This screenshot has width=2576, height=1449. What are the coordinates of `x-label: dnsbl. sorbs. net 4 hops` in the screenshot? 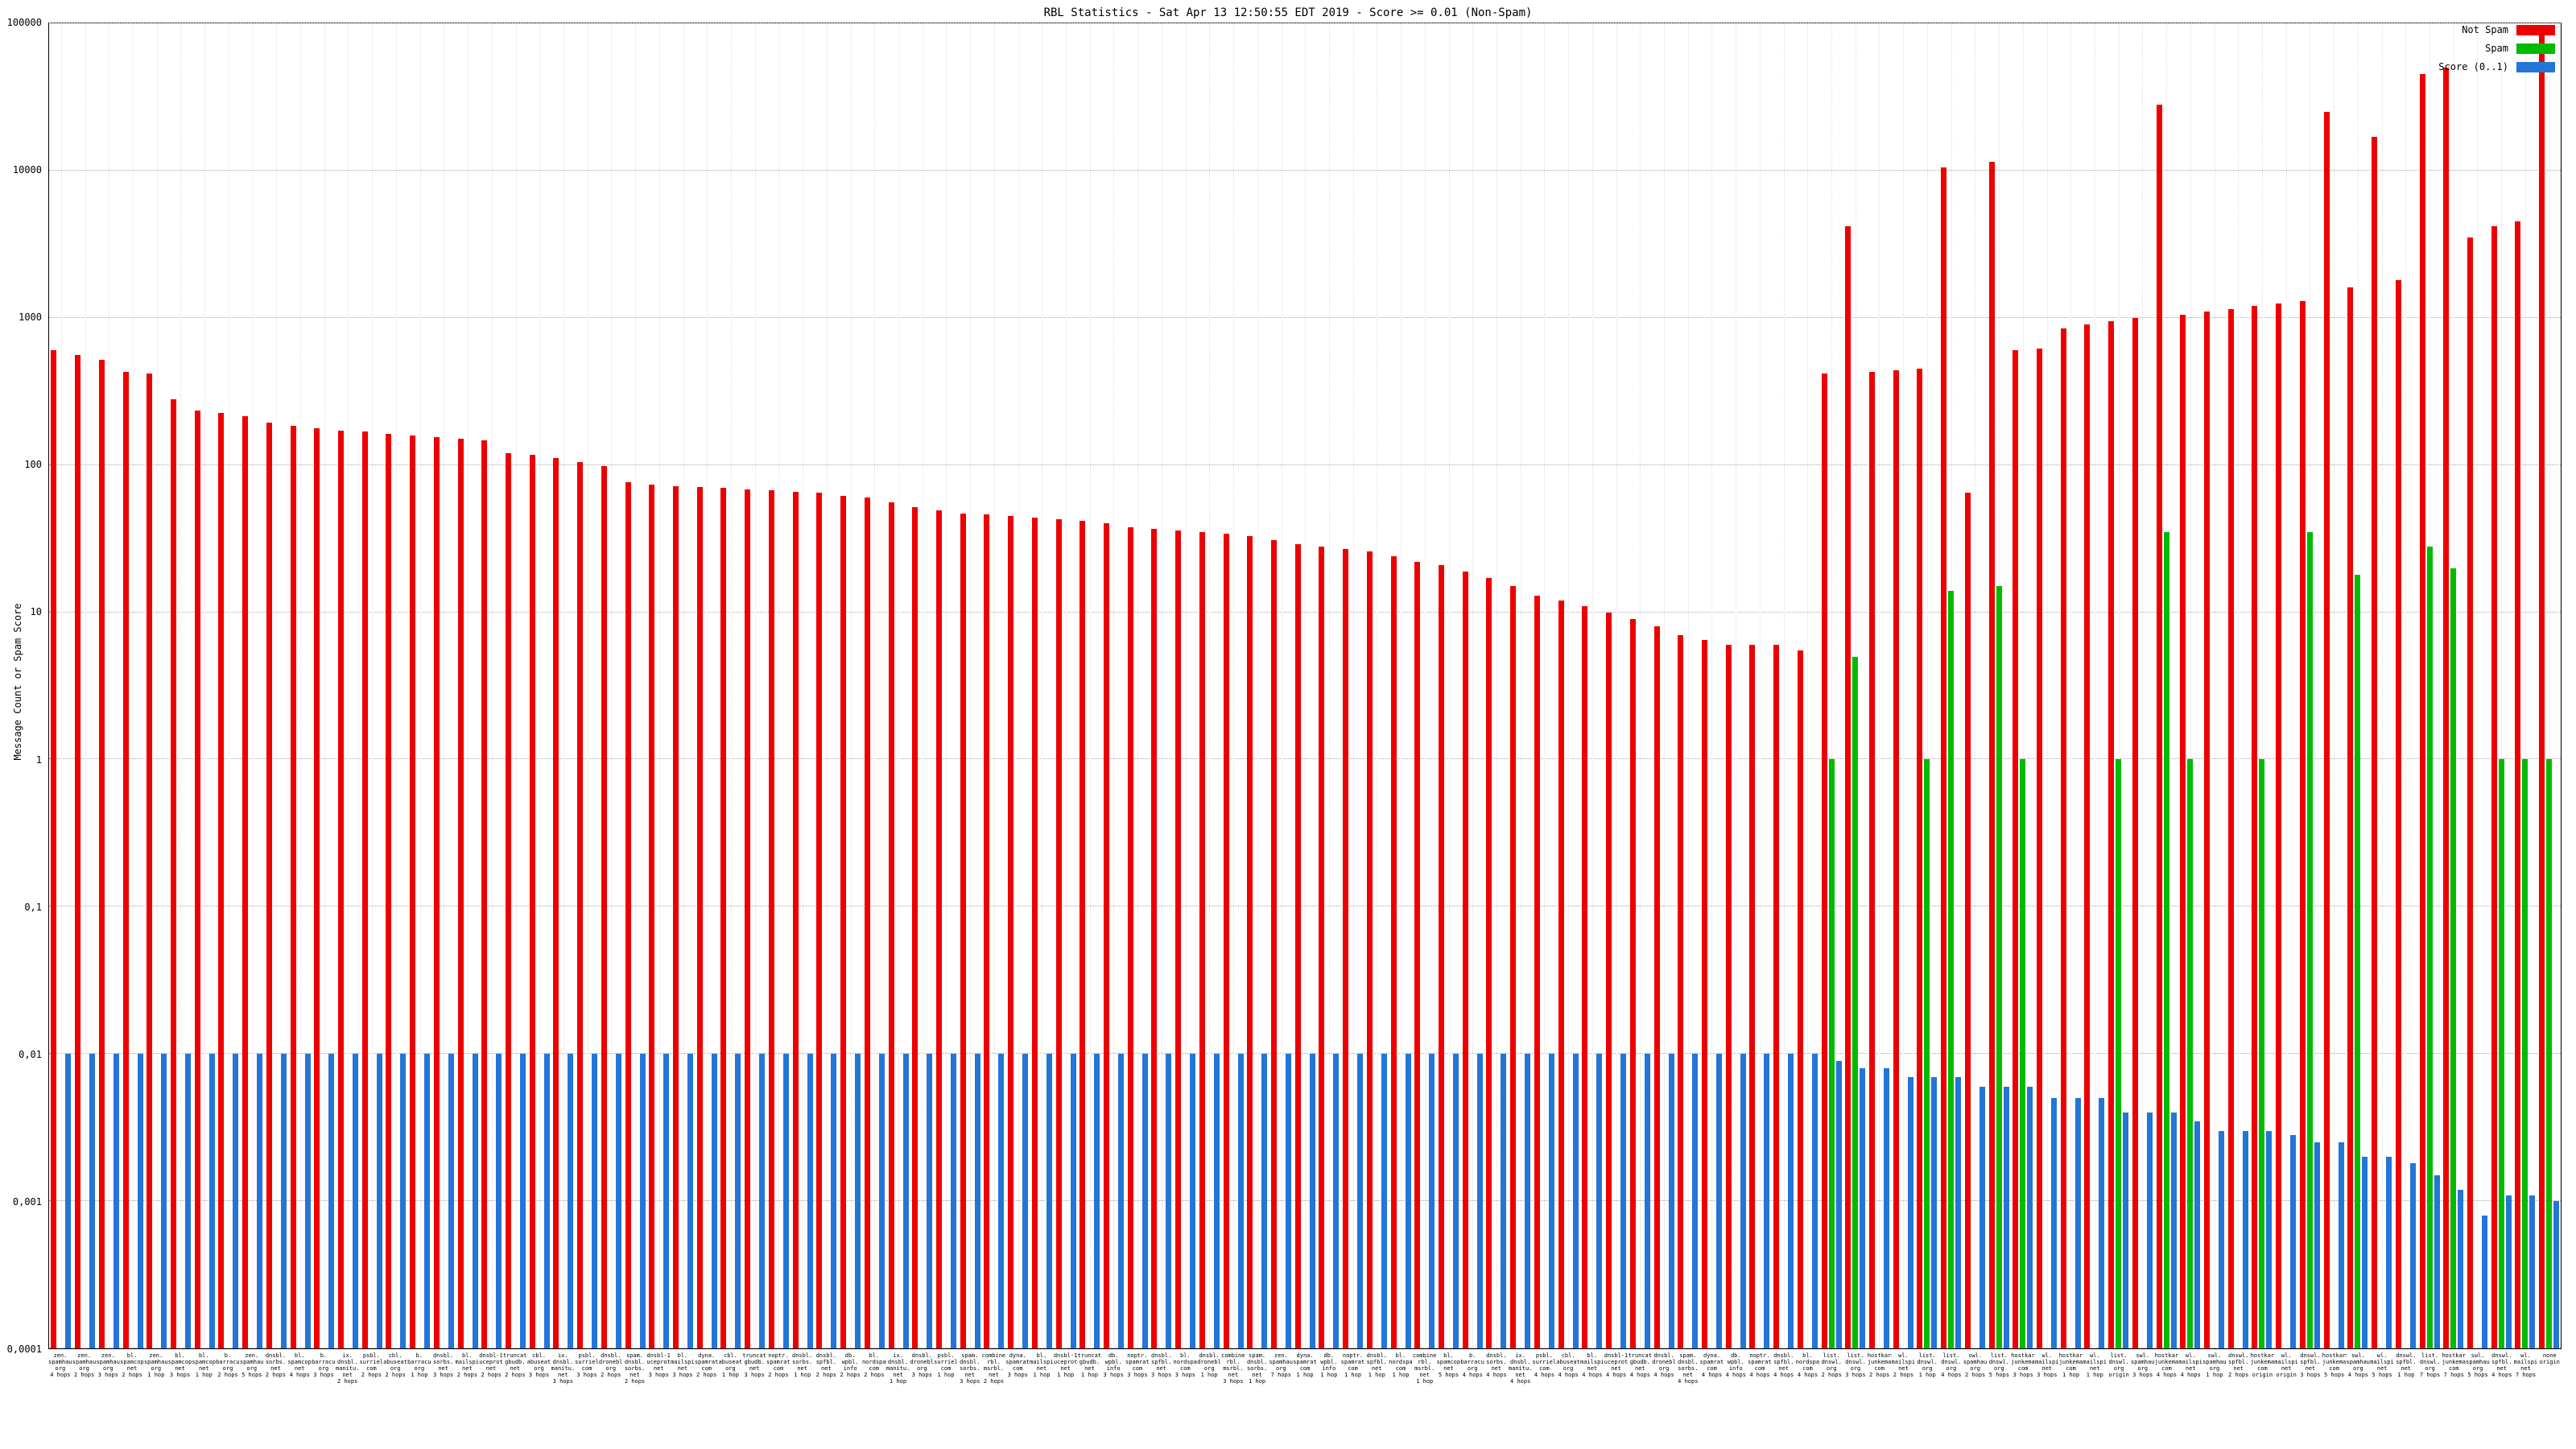 It's located at (1496, 1365).